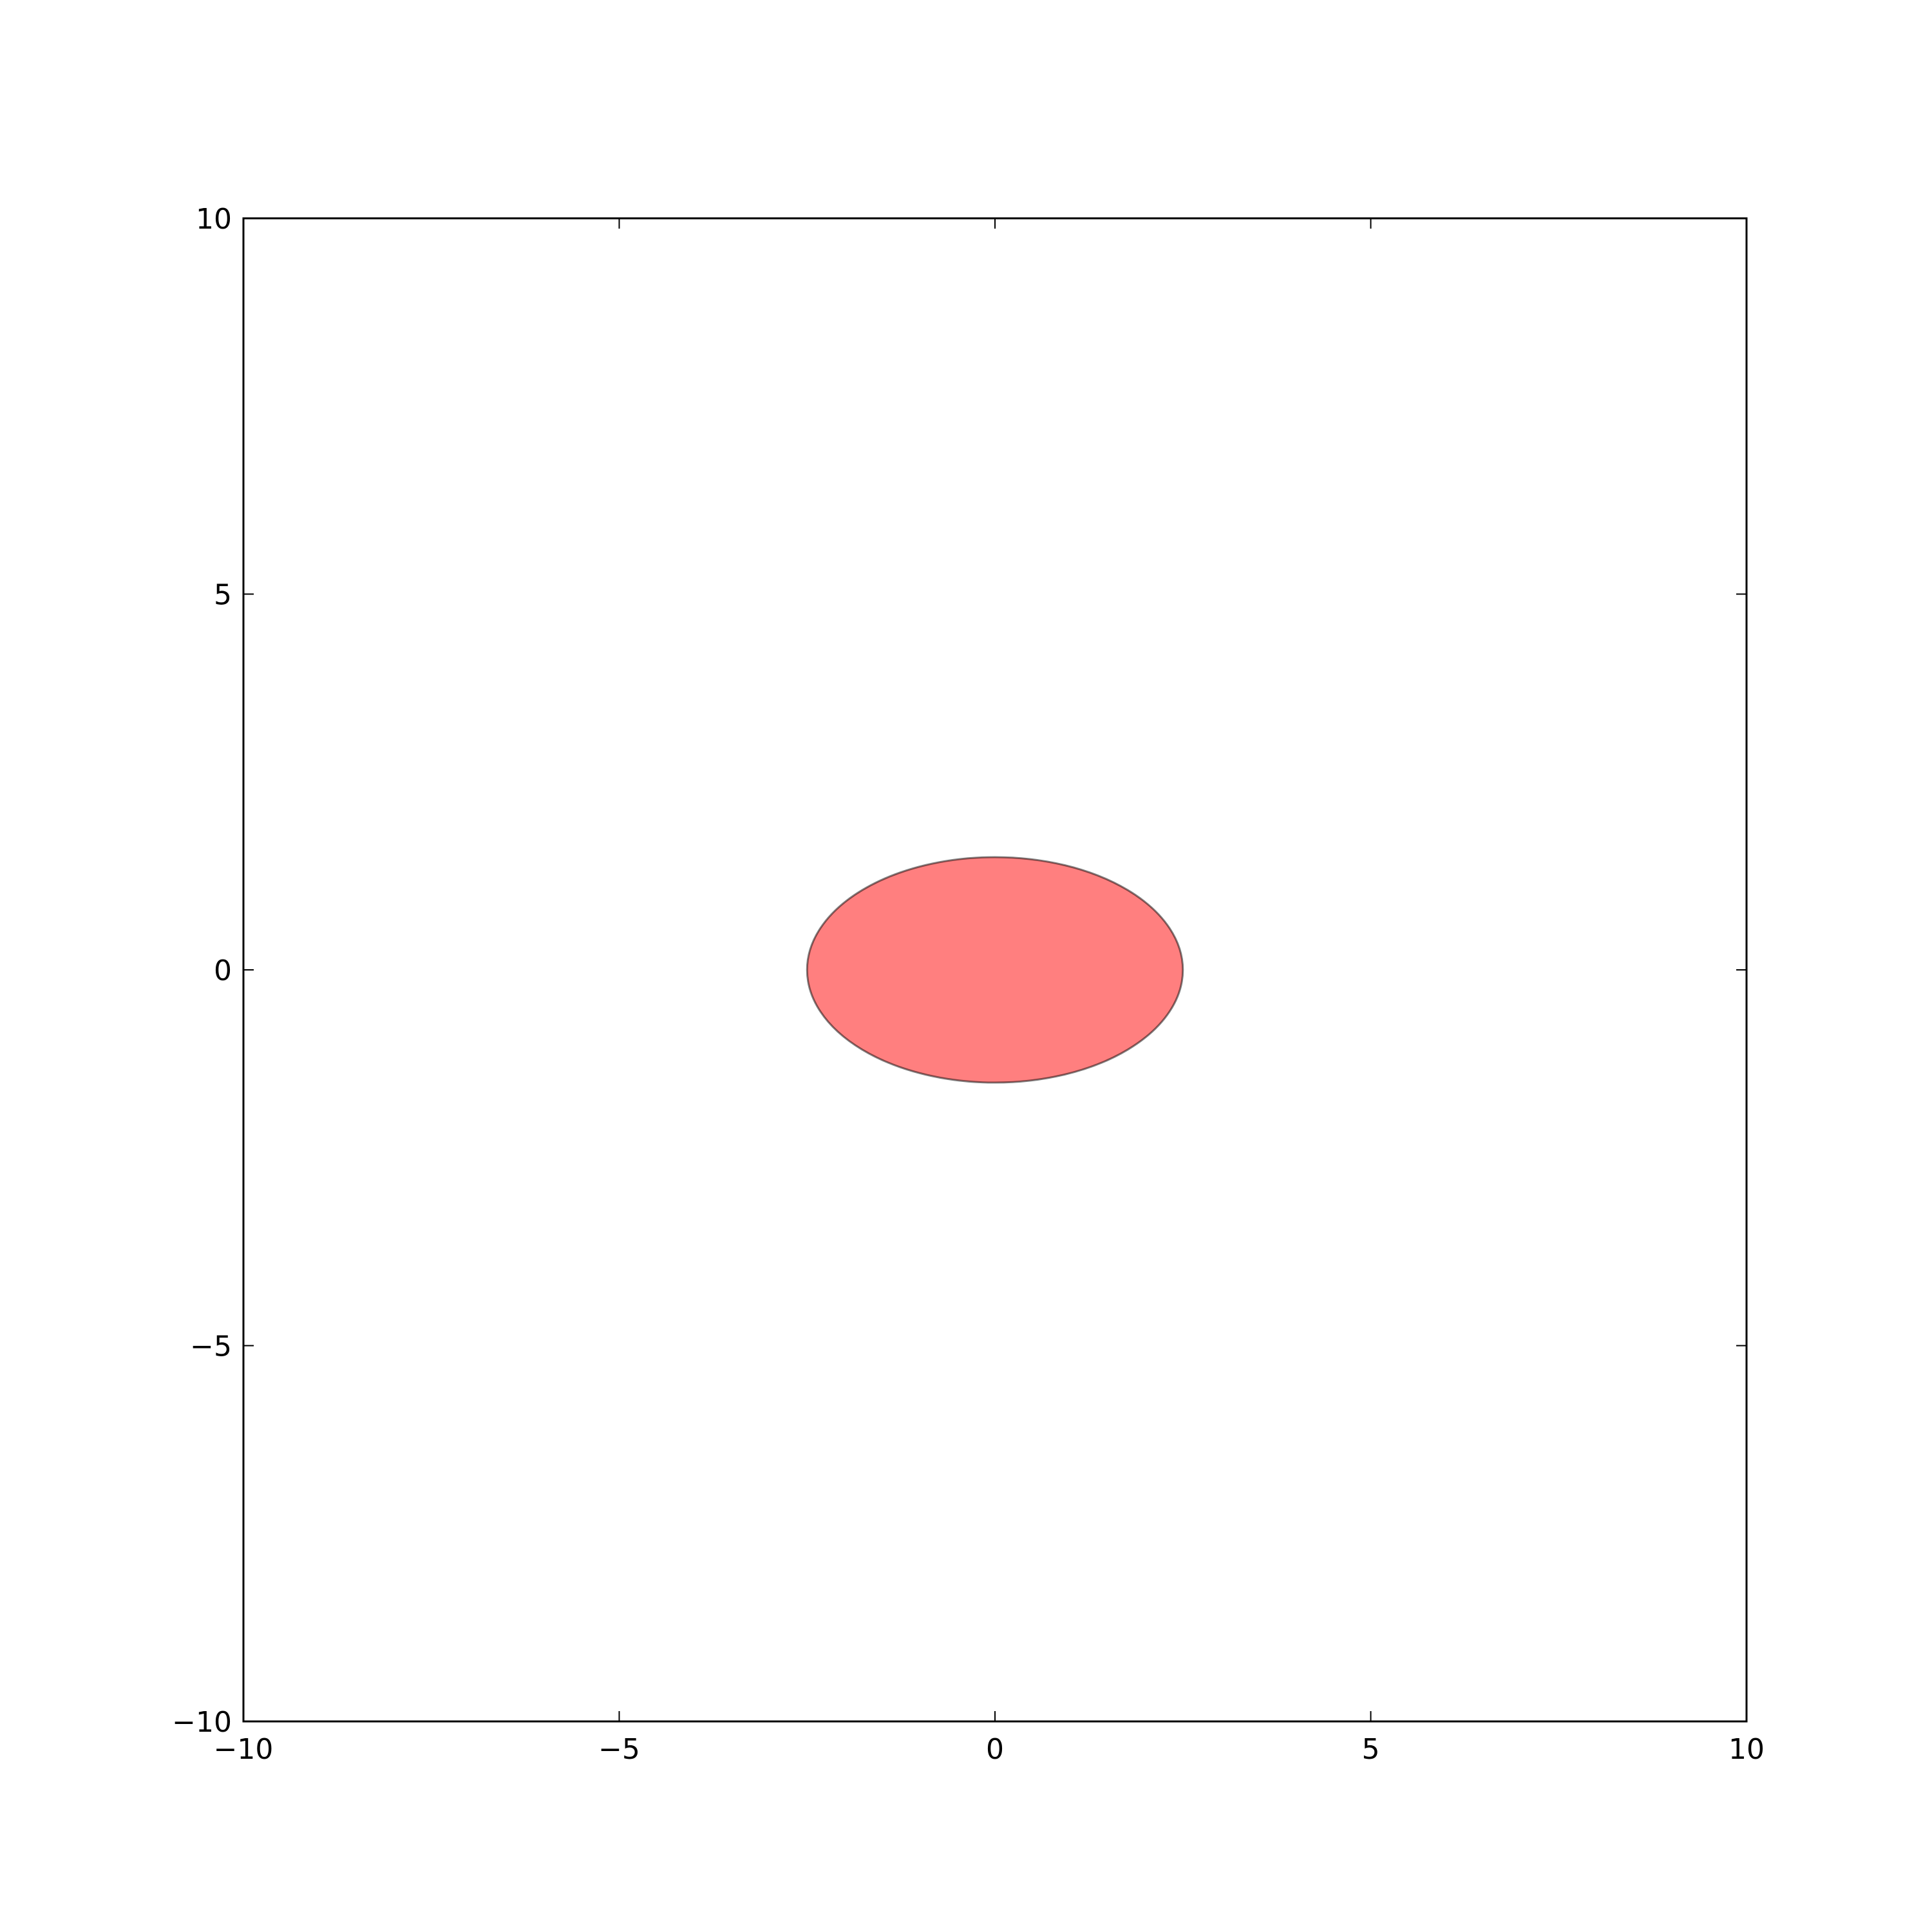 The height and width of the screenshot is (1932, 1932). I want to click on marks-layer, so click(995, 970).